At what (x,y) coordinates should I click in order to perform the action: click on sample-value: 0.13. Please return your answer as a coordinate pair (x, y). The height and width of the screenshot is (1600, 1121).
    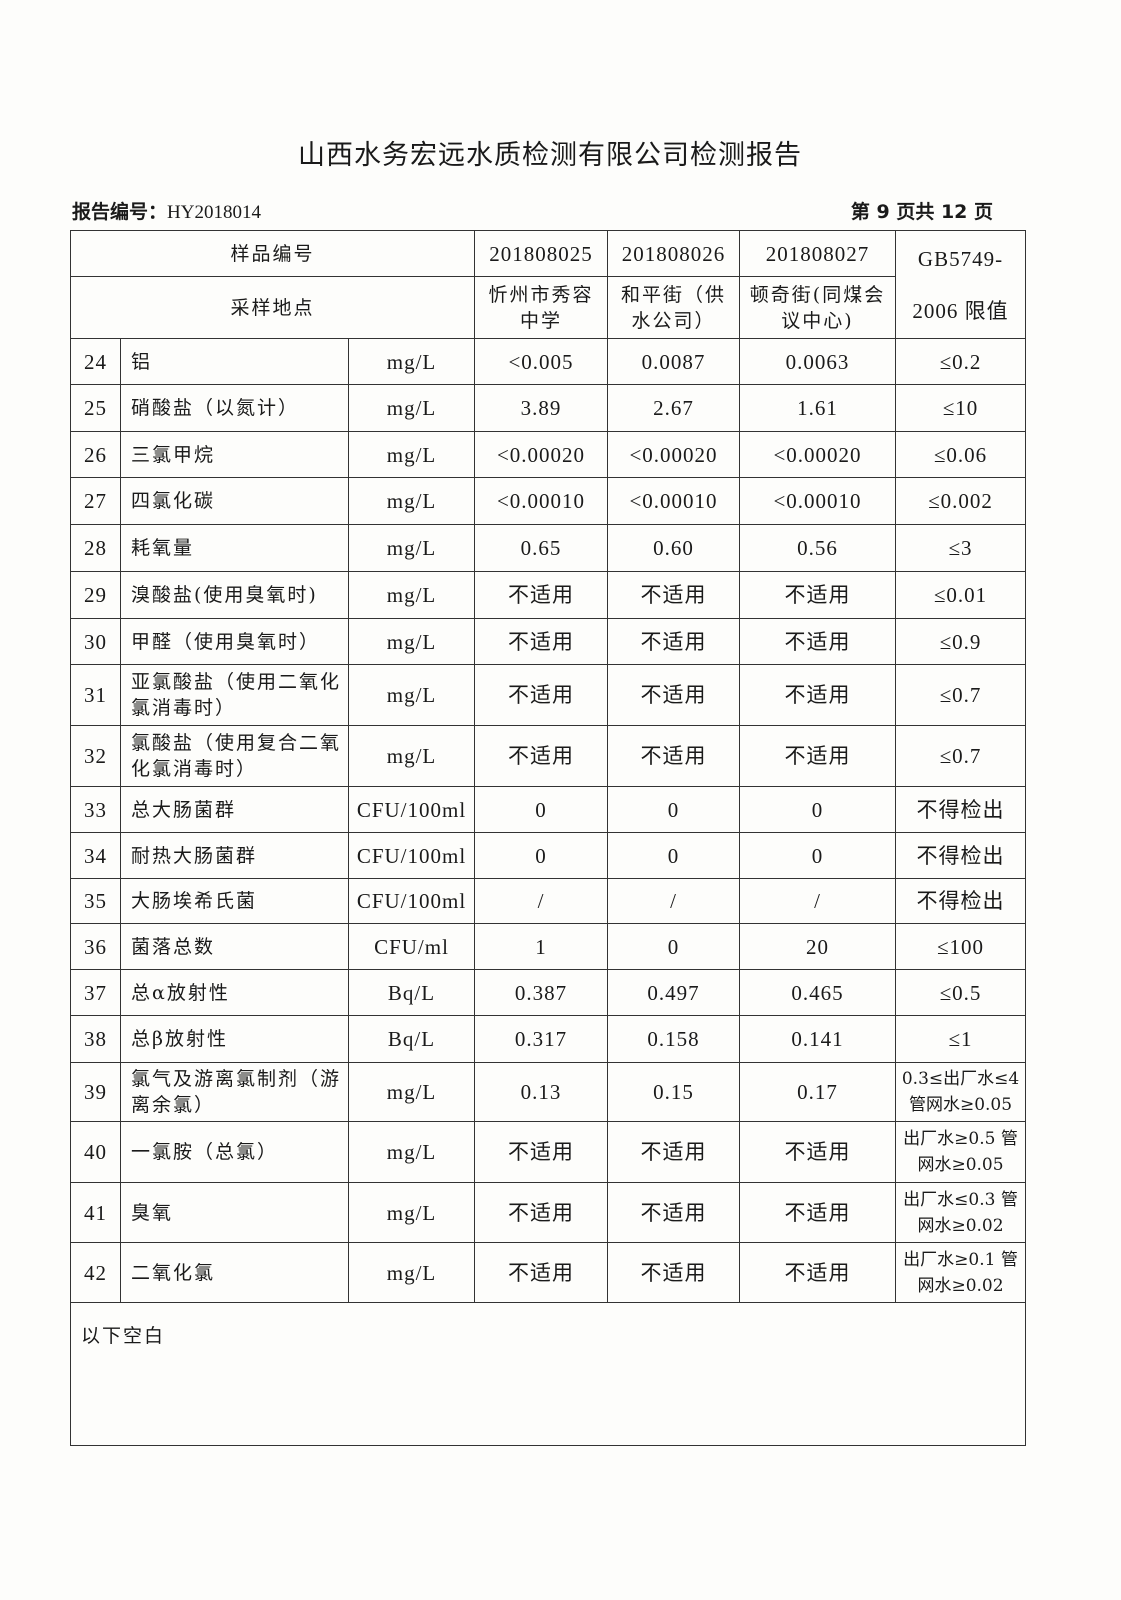
    Looking at the image, I should click on (541, 1092).